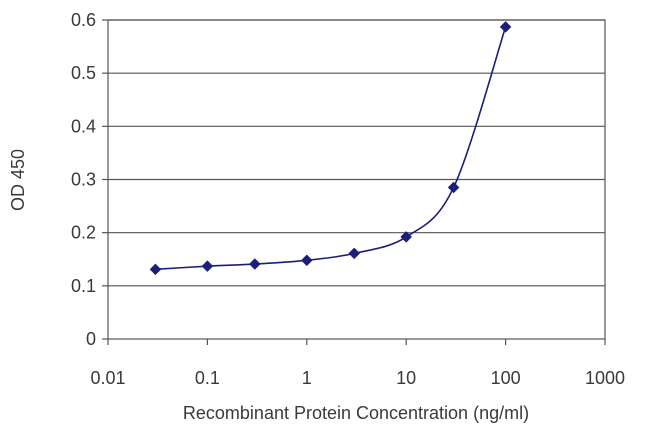  What do you see at coordinates (18, 180) in the screenshot?
I see `y-axis-title: OD 450` at bounding box center [18, 180].